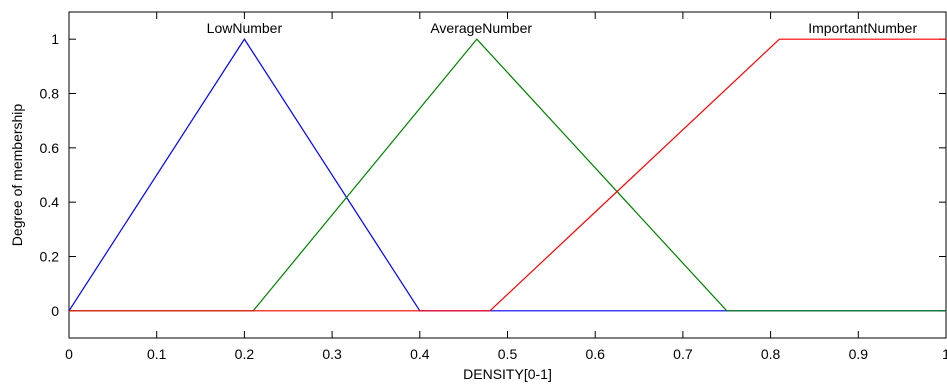  I want to click on series-label-averagenumber: AverageNumber, so click(481, 28).